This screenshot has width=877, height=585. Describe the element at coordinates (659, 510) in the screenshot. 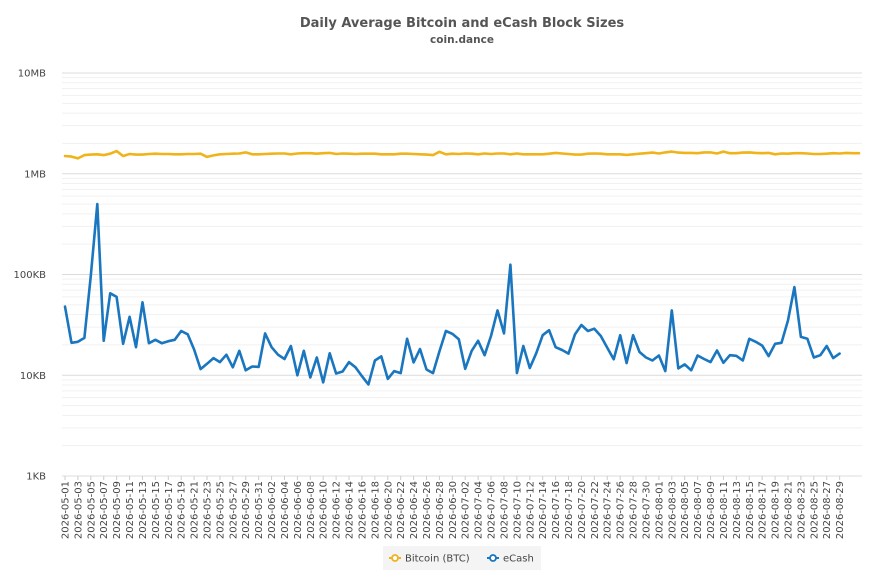

I see `x-tick-label: 2026-08-01` at that location.